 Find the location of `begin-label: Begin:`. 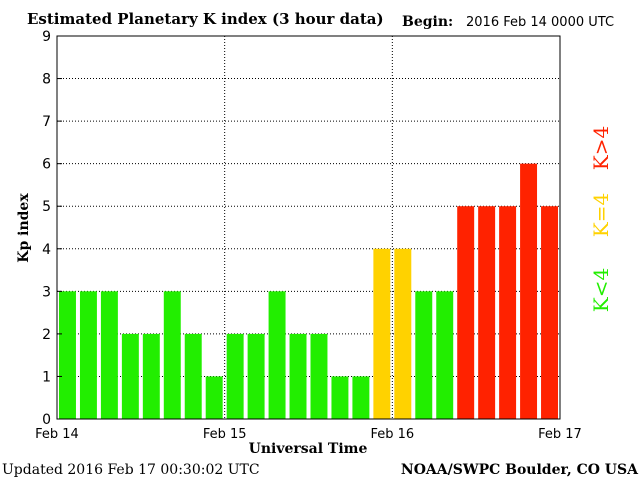

begin-label: Begin: is located at coordinates (427, 22).